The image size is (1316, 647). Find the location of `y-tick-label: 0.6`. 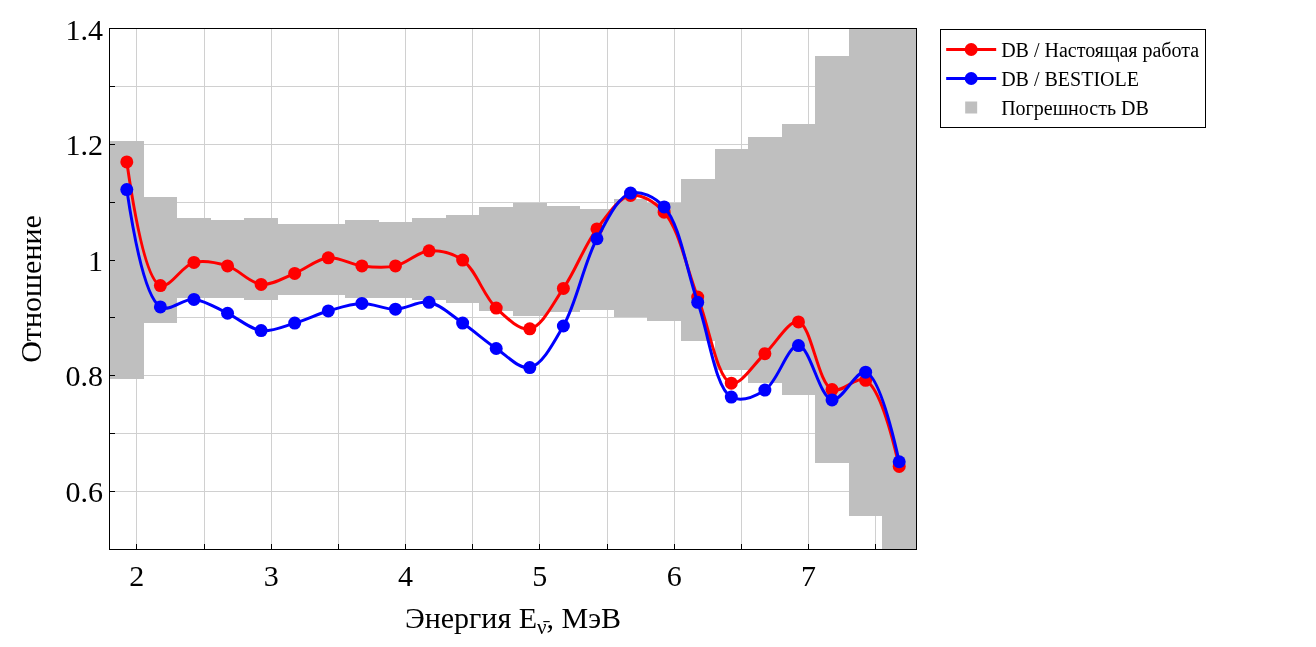

y-tick-label: 0.6 is located at coordinates (84, 491).